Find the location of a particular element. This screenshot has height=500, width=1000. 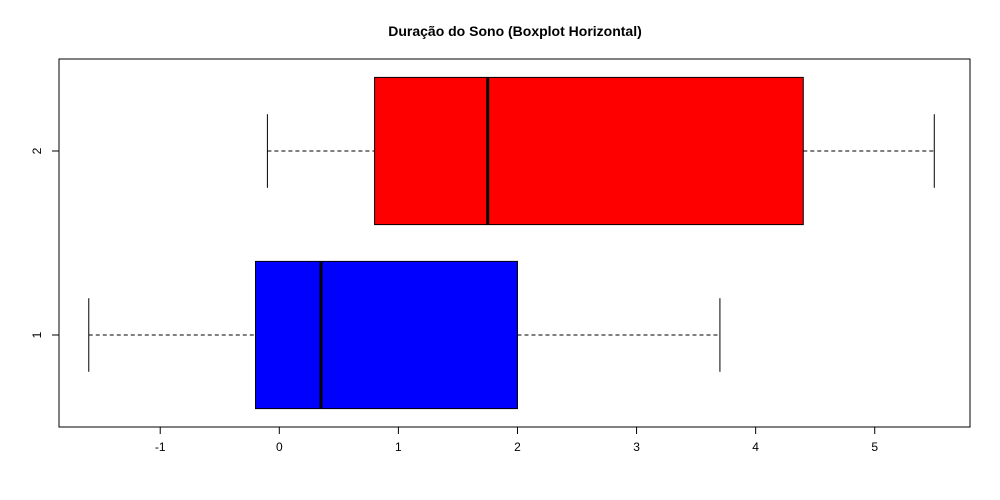

y-axis: 12 is located at coordinates (45, 242).